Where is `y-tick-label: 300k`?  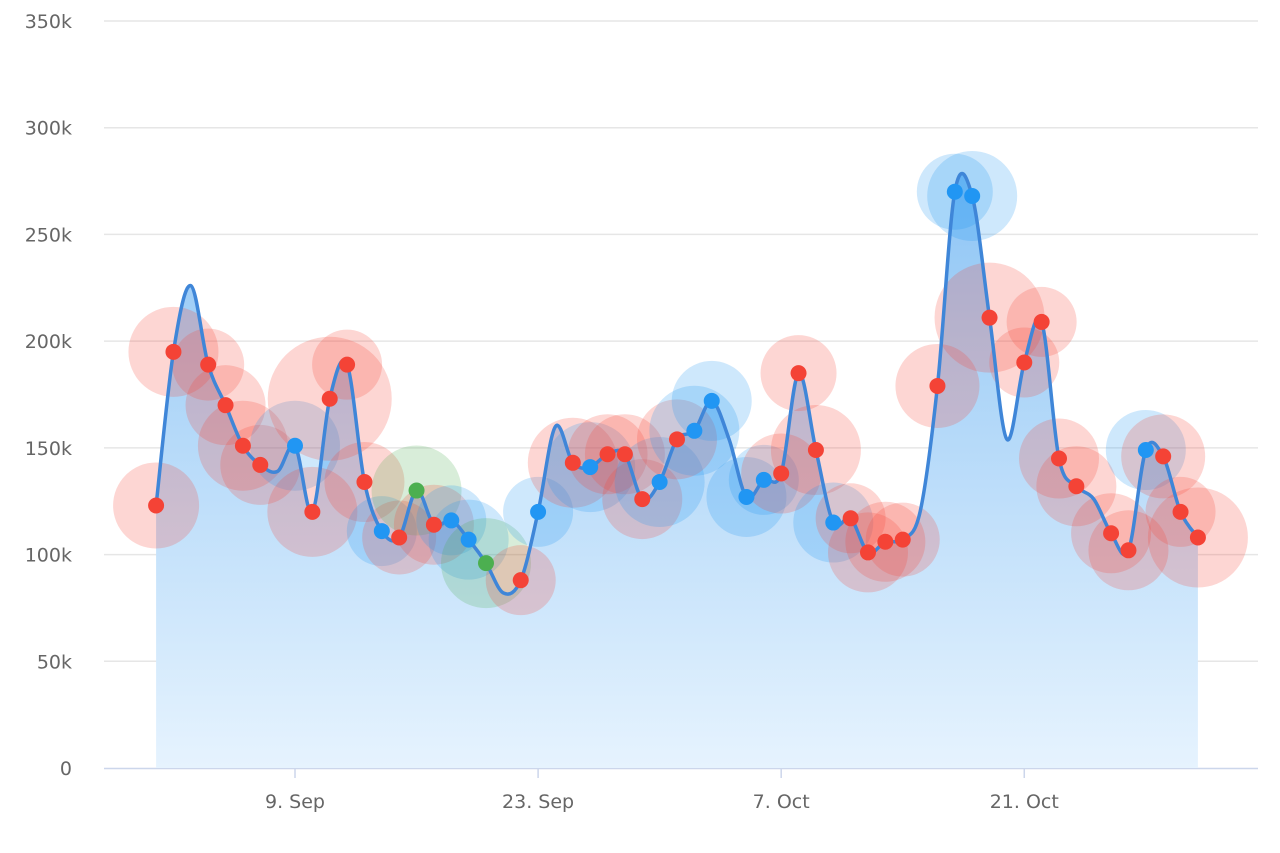
y-tick-label: 300k is located at coordinates (48, 129).